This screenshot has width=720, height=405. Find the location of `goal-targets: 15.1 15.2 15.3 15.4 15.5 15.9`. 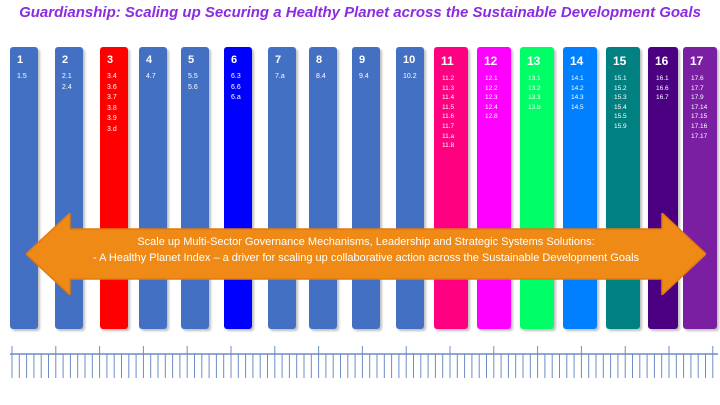

goal-targets: 15.1 15.2 15.3 15.4 15.5 15.9 is located at coordinates (620, 102).